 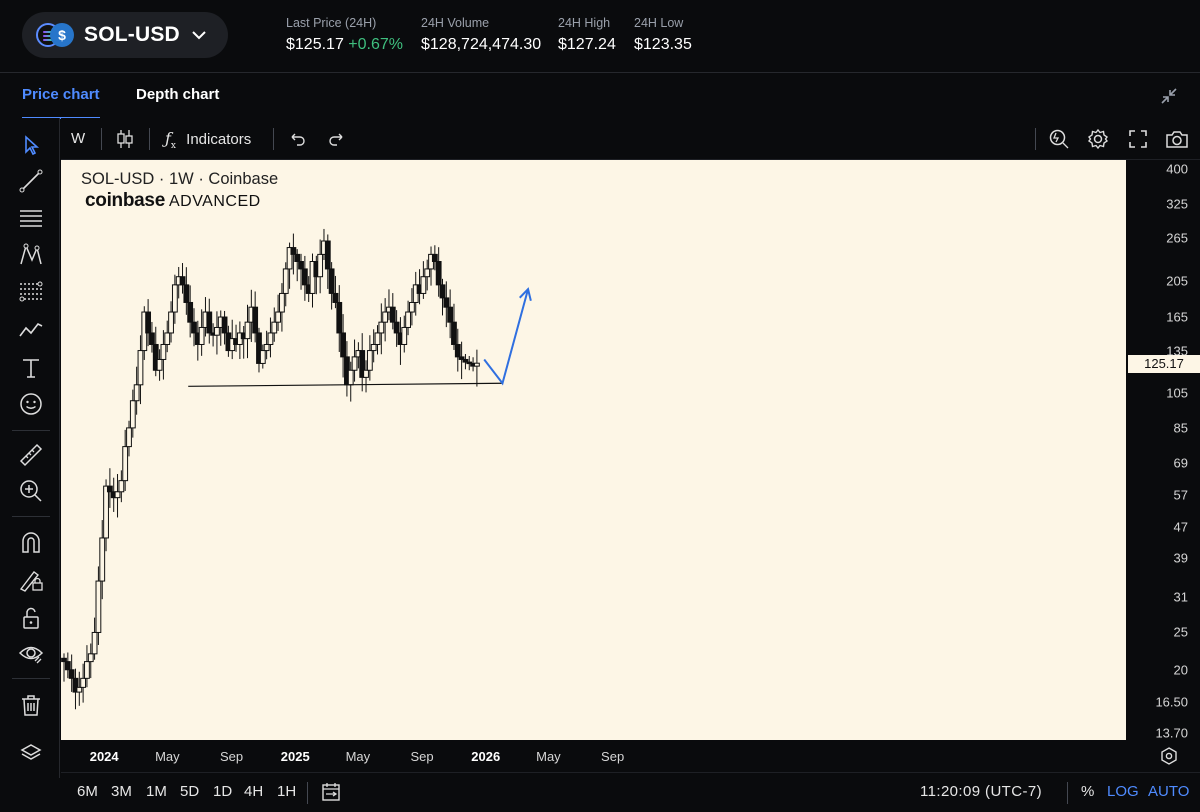 What do you see at coordinates (1177, 351) in the screenshot?
I see `y-tick-label: 135` at bounding box center [1177, 351].